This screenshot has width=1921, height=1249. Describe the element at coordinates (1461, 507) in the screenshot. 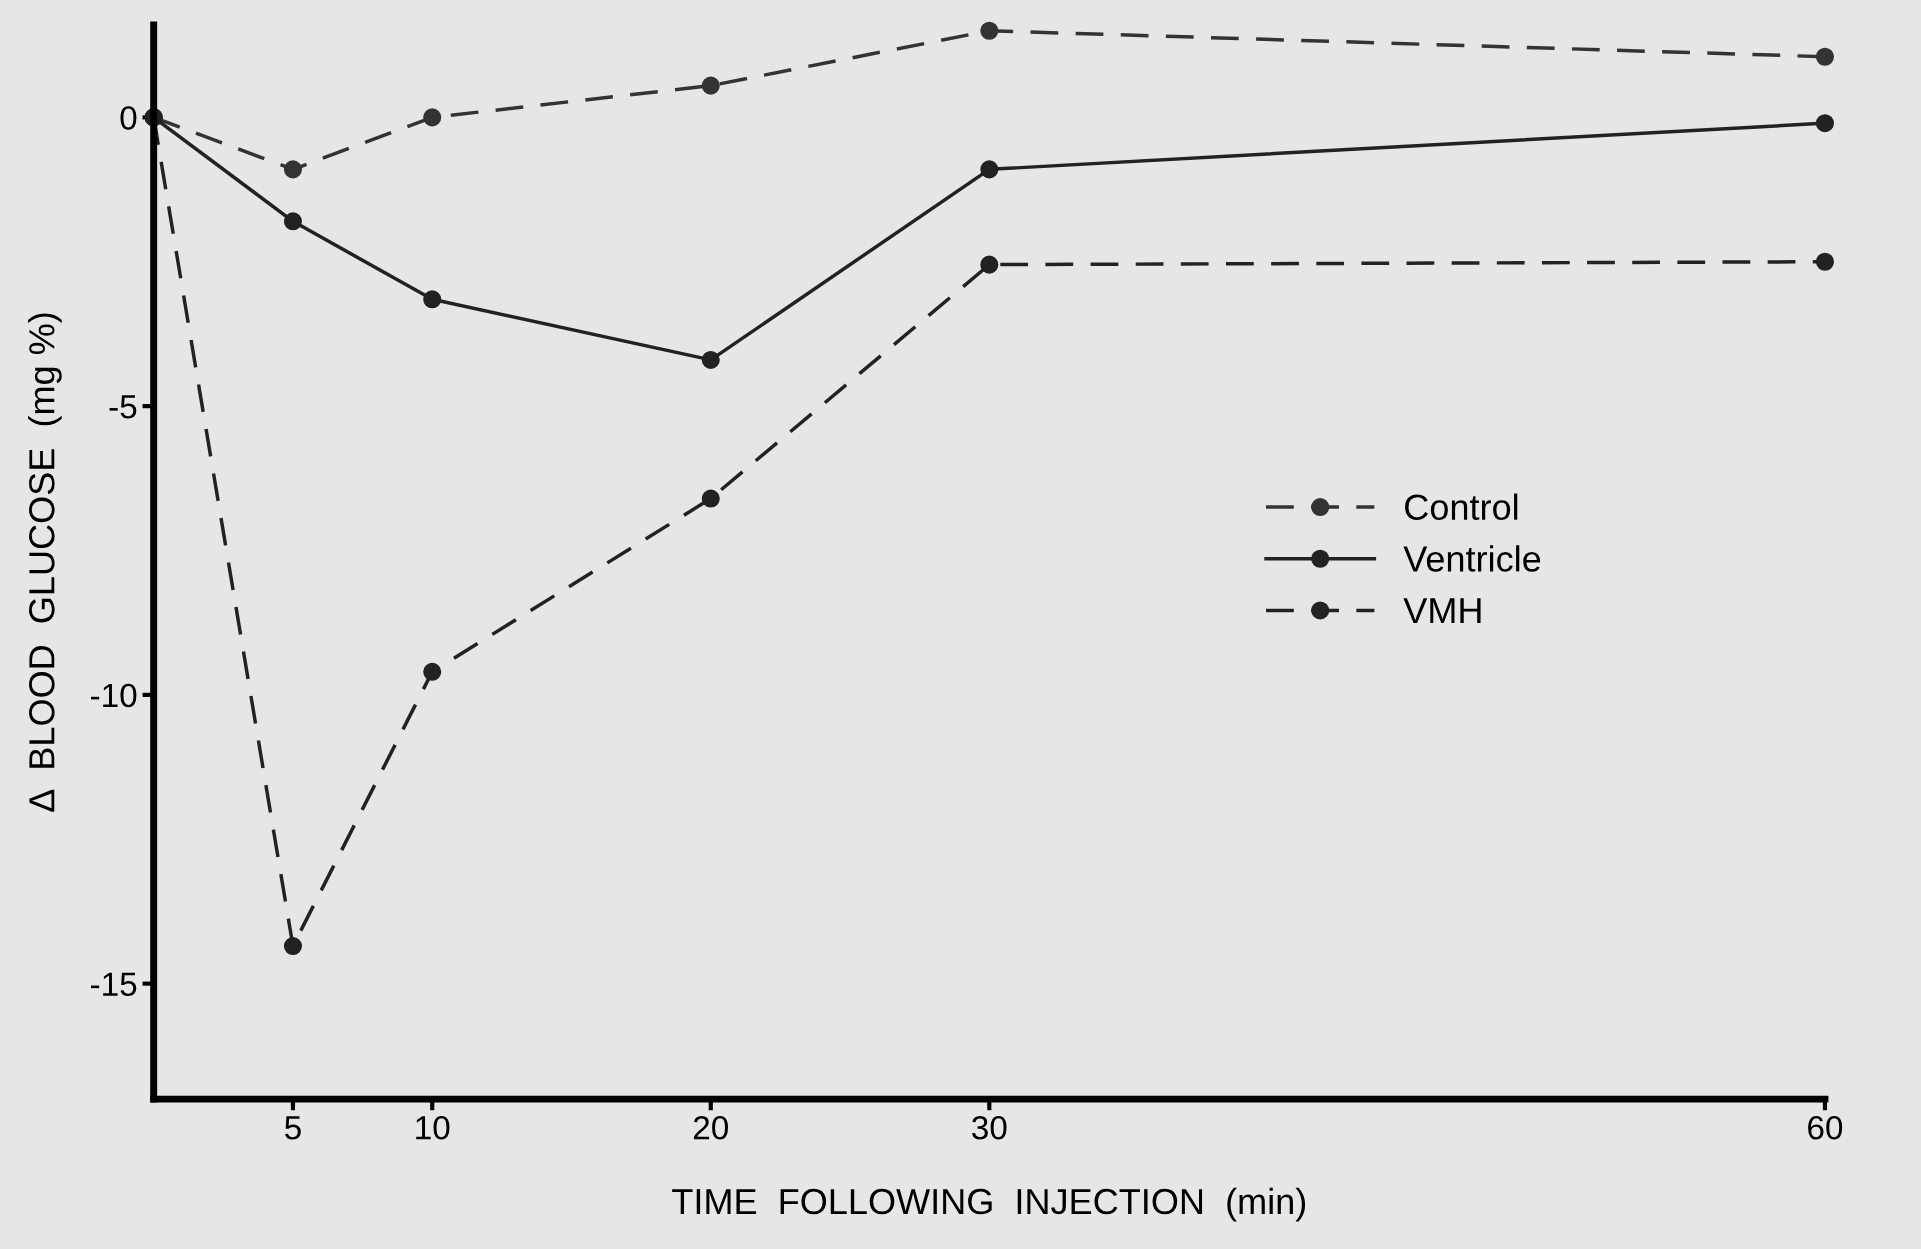

I see `legend-label: Control` at that location.